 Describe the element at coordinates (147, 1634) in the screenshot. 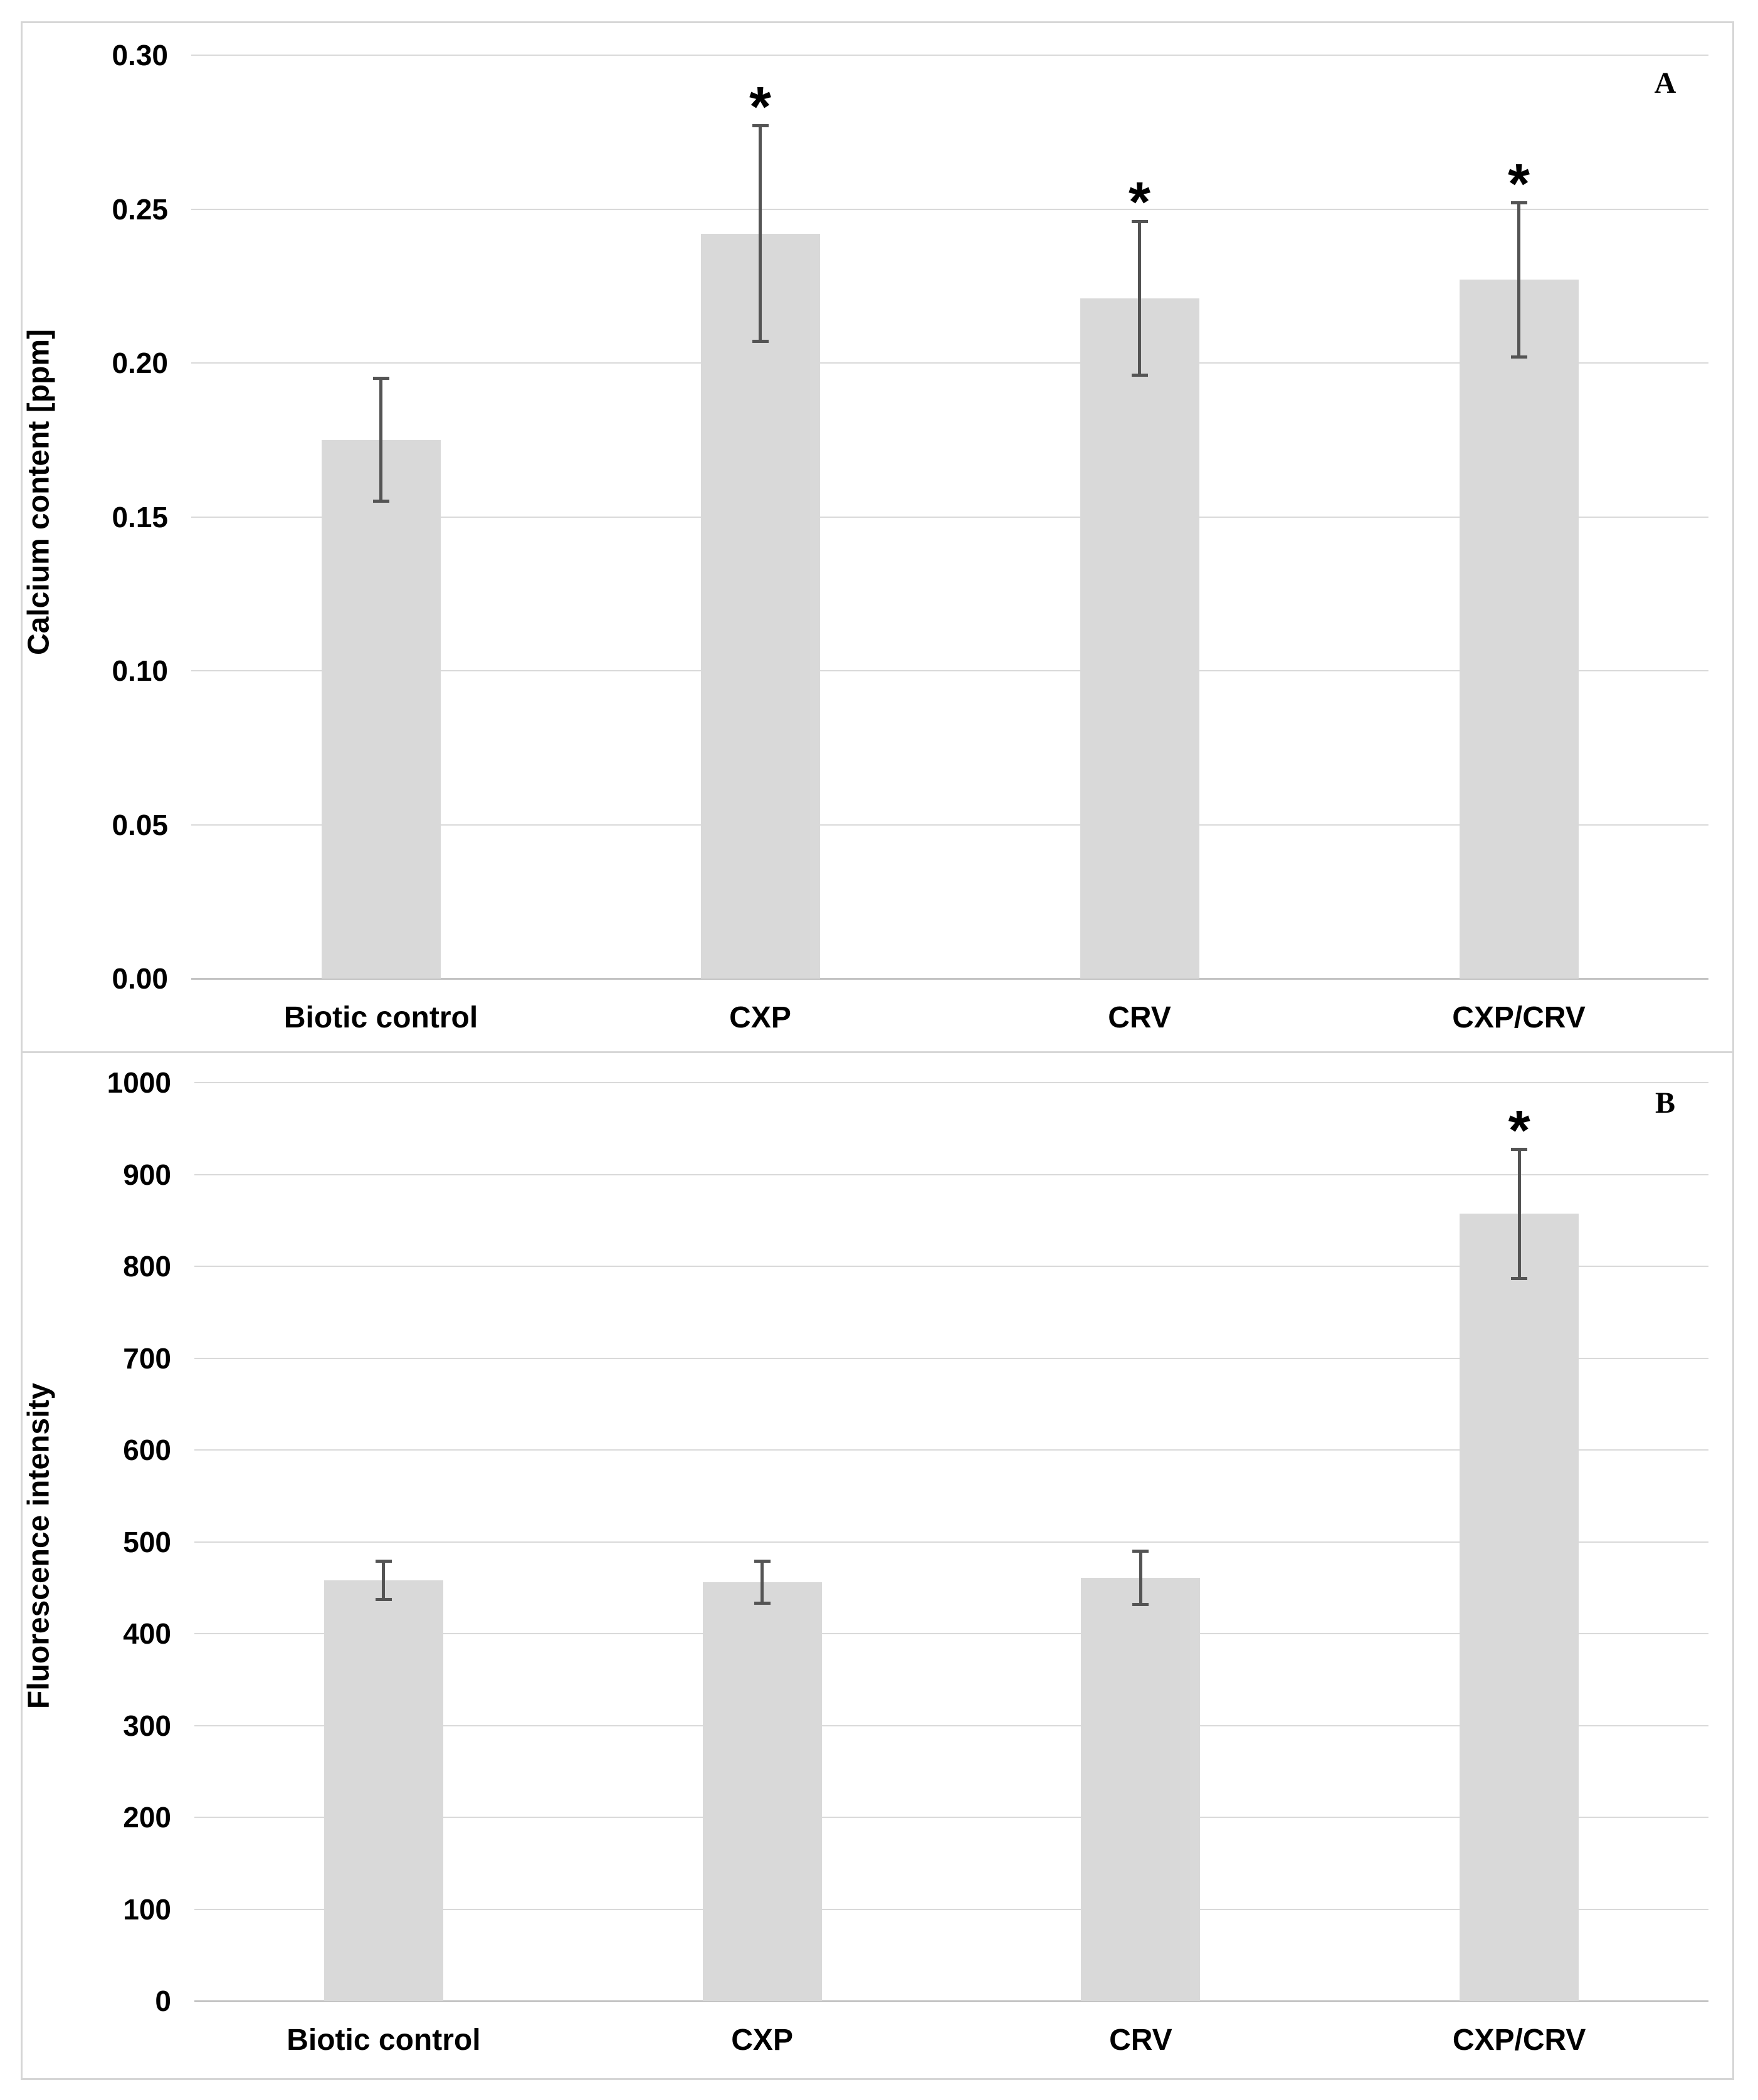

I see `y-tick-label: 400` at that location.